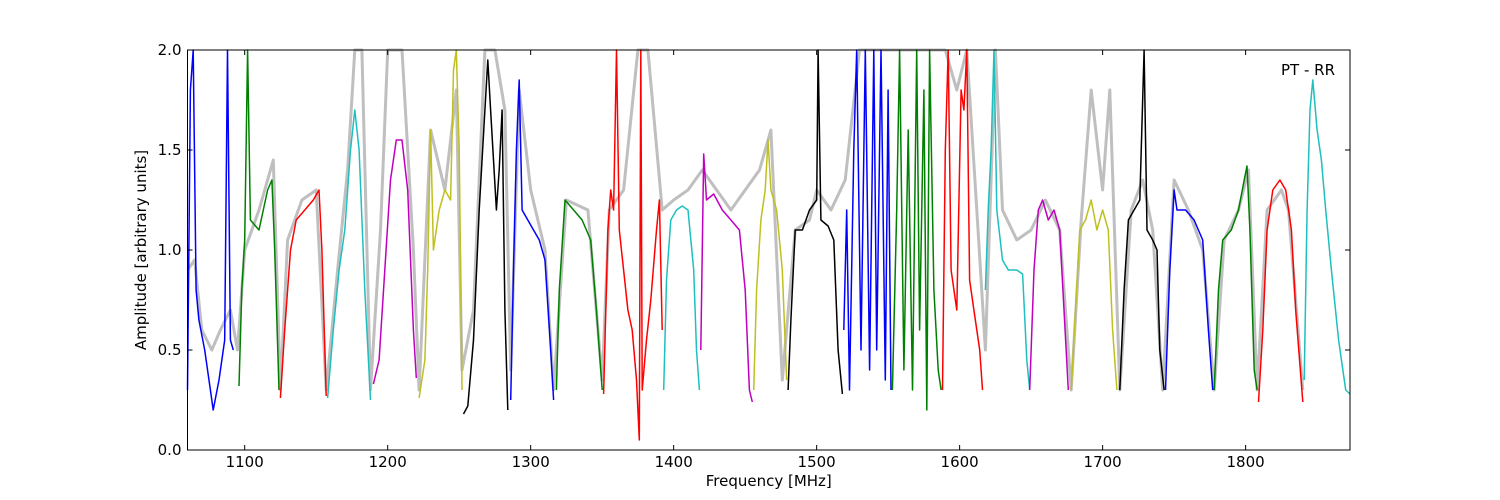 This screenshot has height=500, width=1500. I want to click on x-tick-label: 1600, so click(960, 462).